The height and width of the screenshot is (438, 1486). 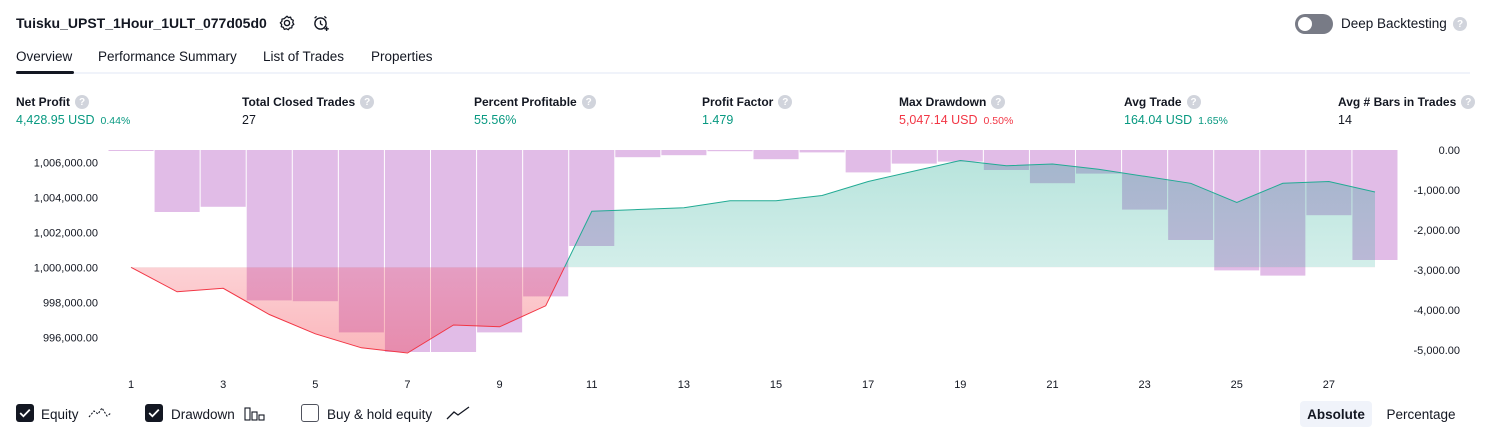 What do you see at coordinates (44, 56) in the screenshot?
I see `tab-overview: Overview` at bounding box center [44, 56].